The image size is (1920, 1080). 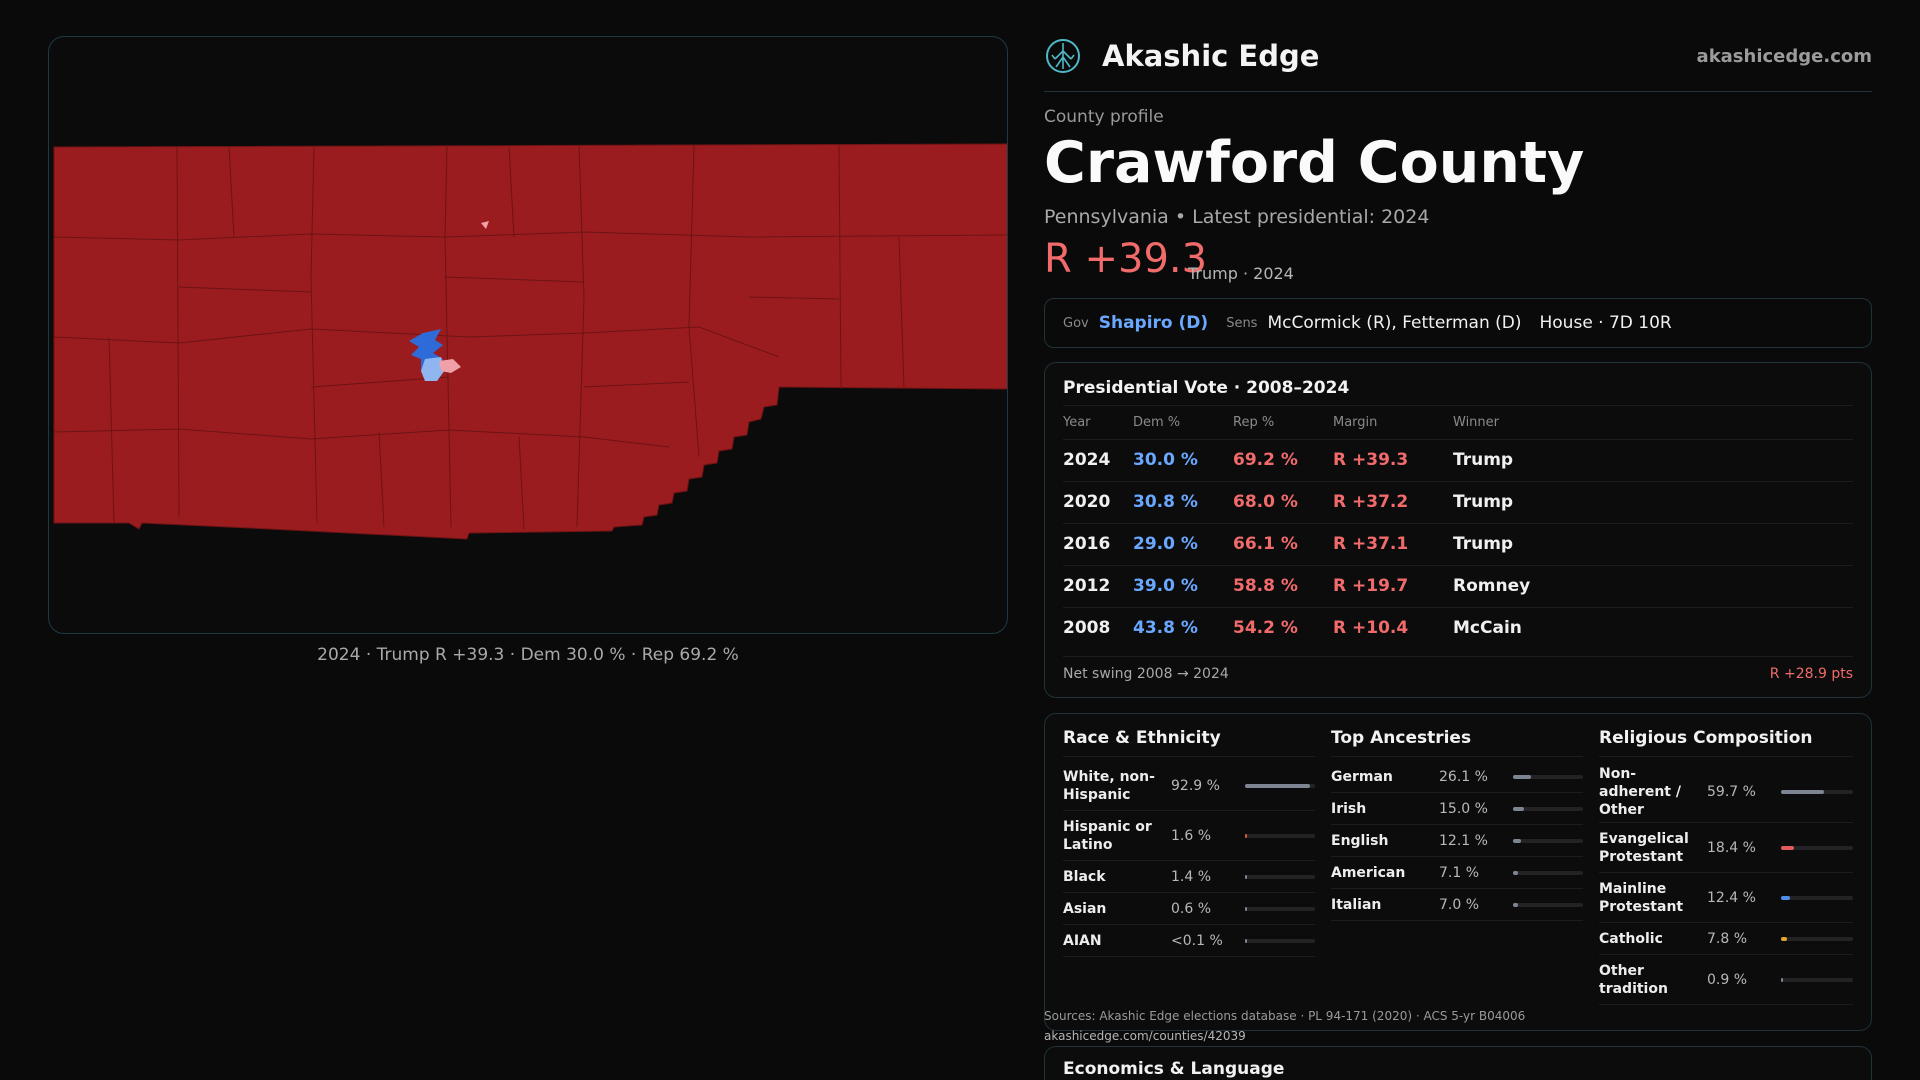 What do you see at coordinates (450, 366) in the screenshot?
I see `rep-precinct-light` at bounding box center [450, 366].